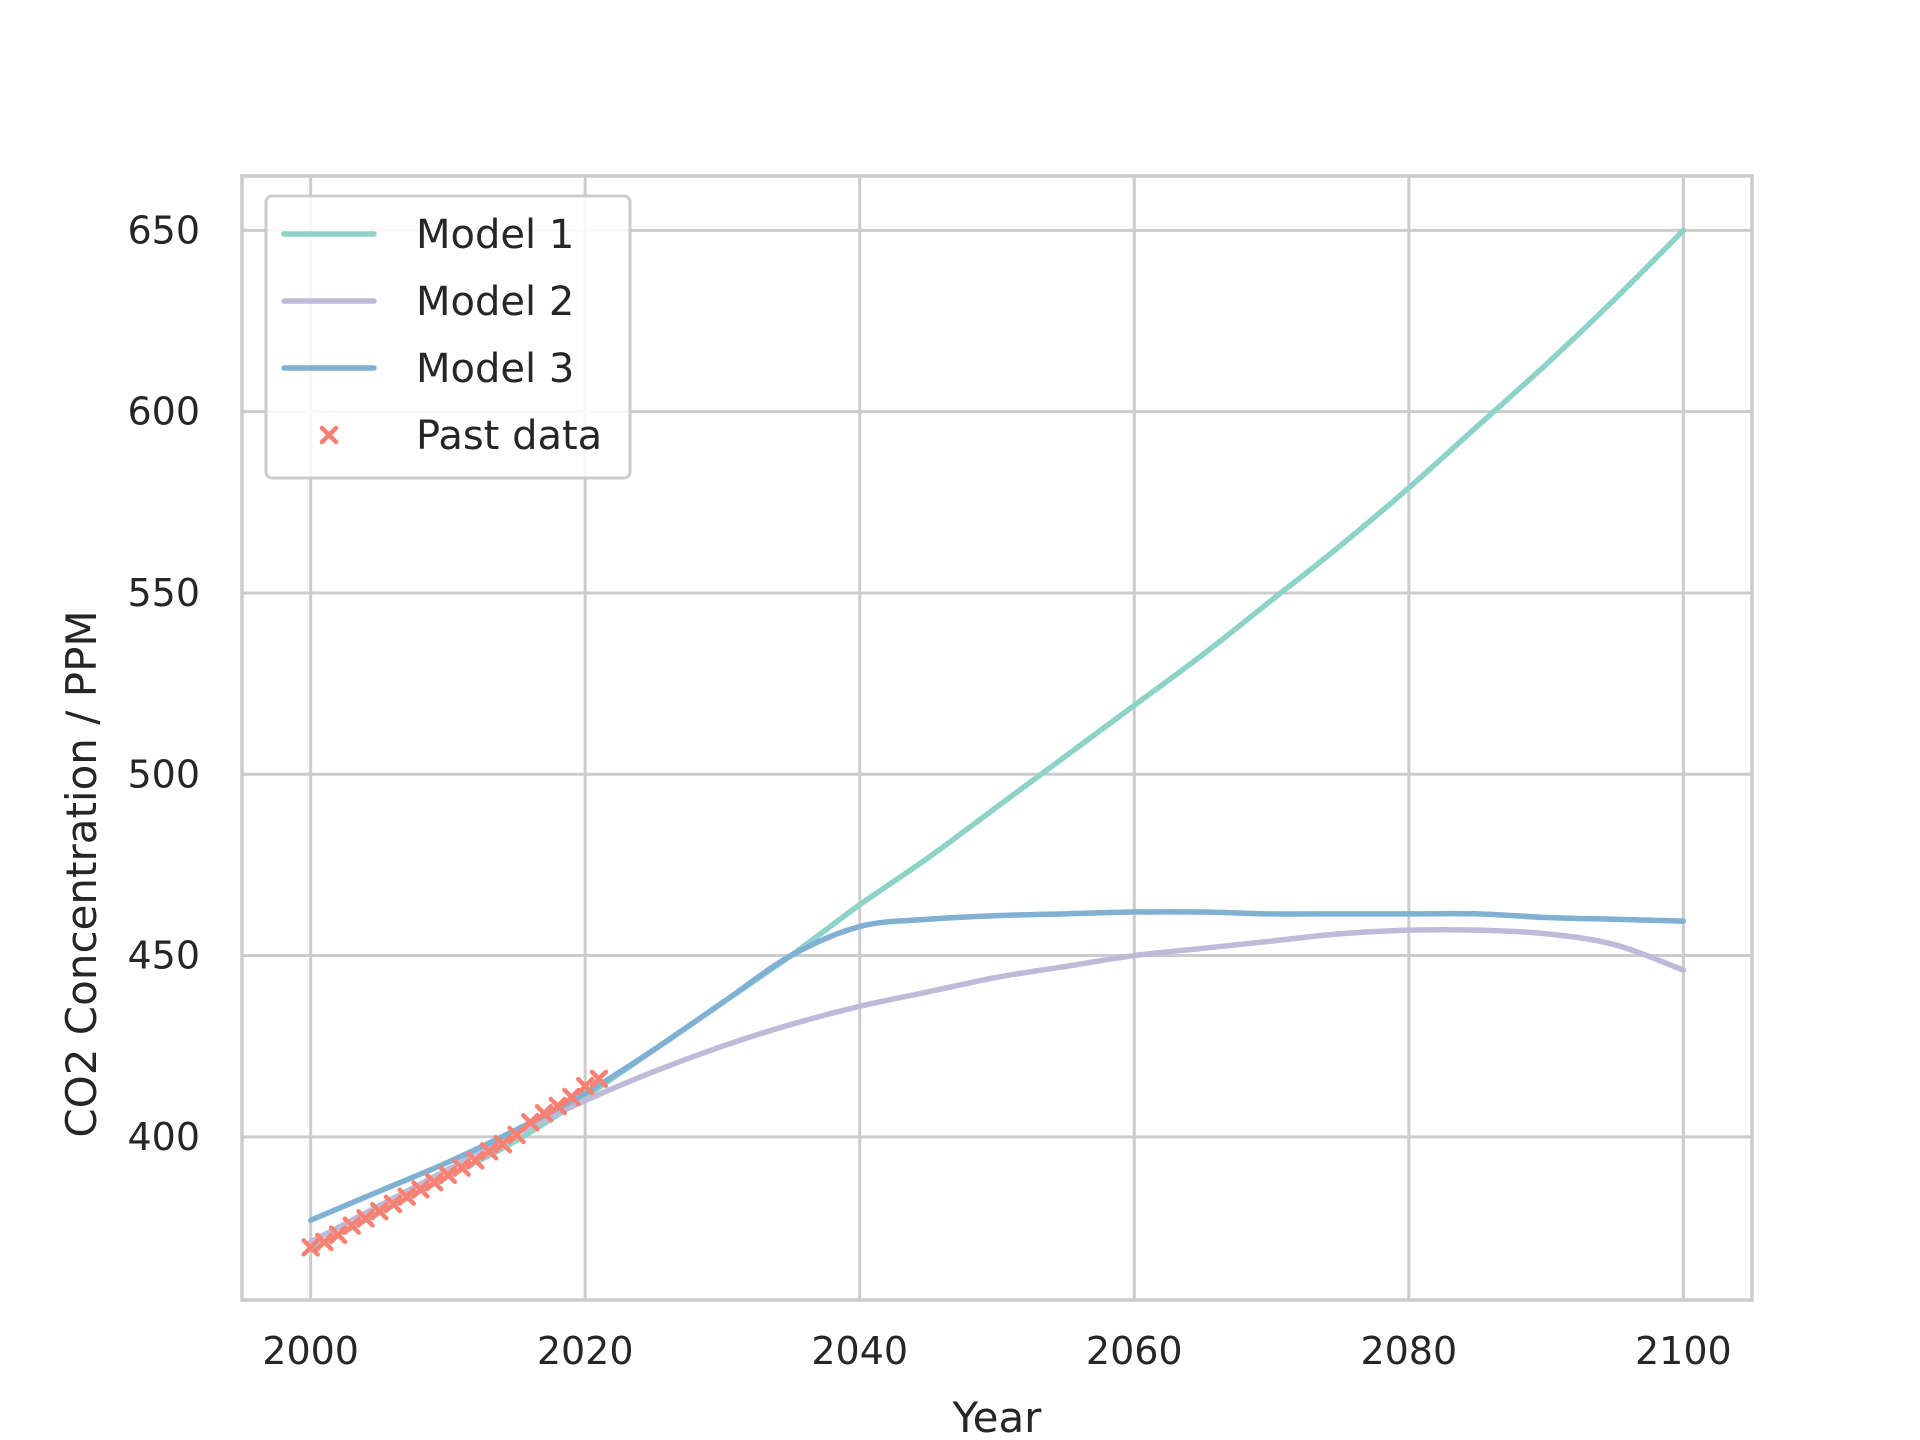  Describe the element at coordinates (859, 1351) in the screenshot. I see `x-tick-label-2040: 2040` at that location.